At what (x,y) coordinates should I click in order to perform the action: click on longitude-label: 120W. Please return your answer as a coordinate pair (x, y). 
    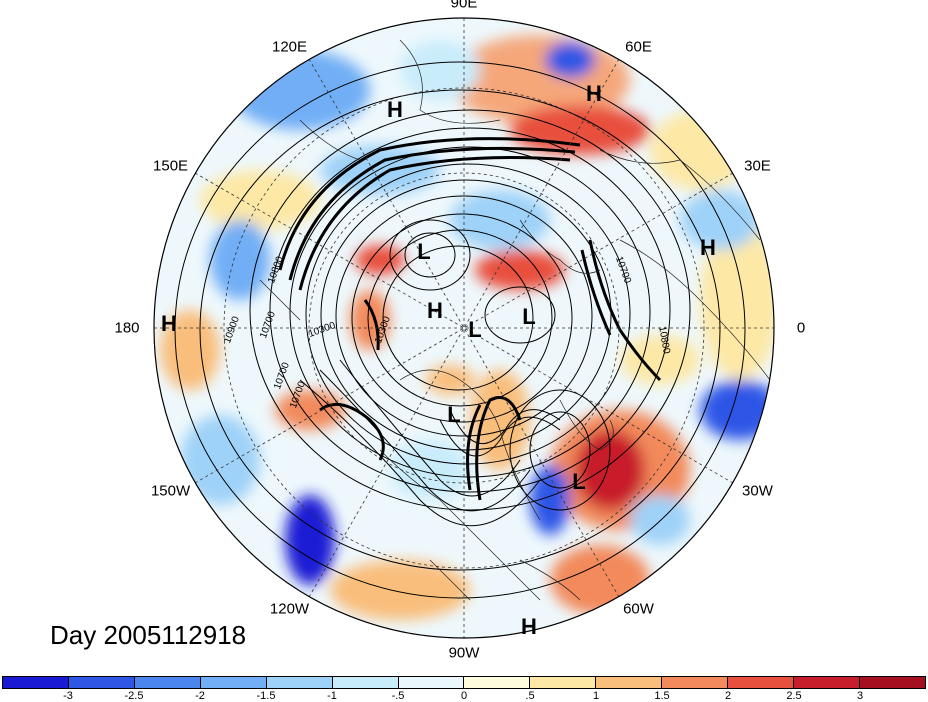
    Looking at the image, I should click on (289, 609).